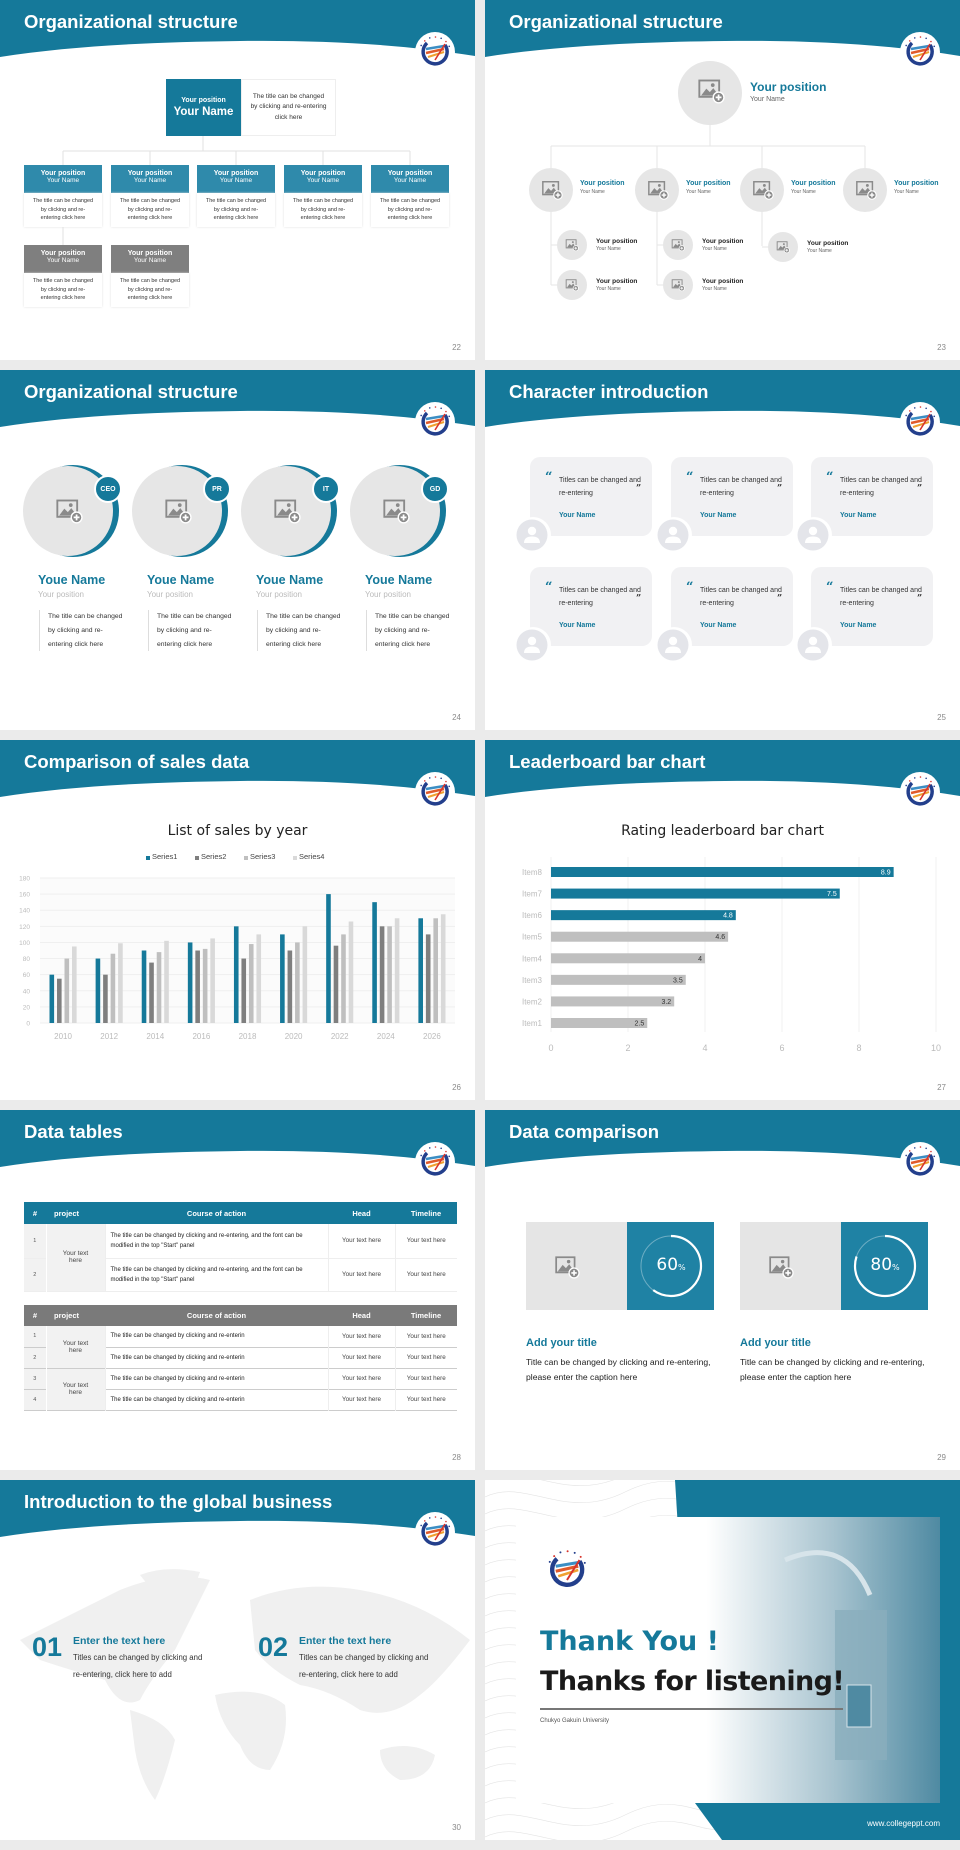  What do you see at coordinates (700, 959) in the screenshot?
I see `bar-value-label: 4` at bounding box center [700, 959].